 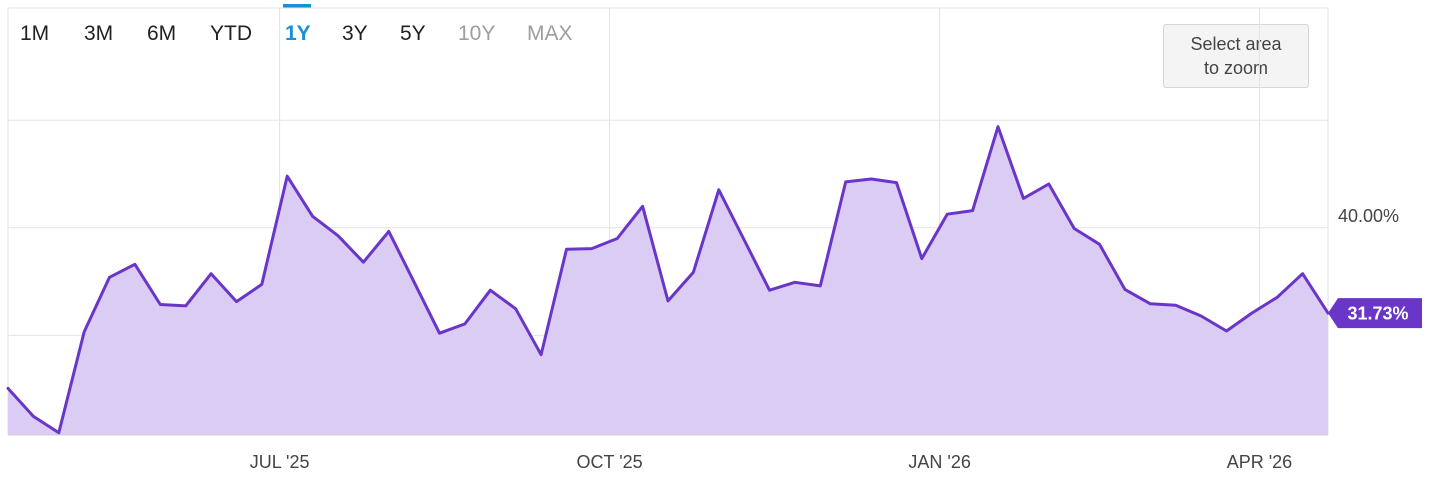 What do you see at coordinates (355, 33) in the screenshot?
I see `range-button-3y: 3Y` at bounding box center [355, 33].